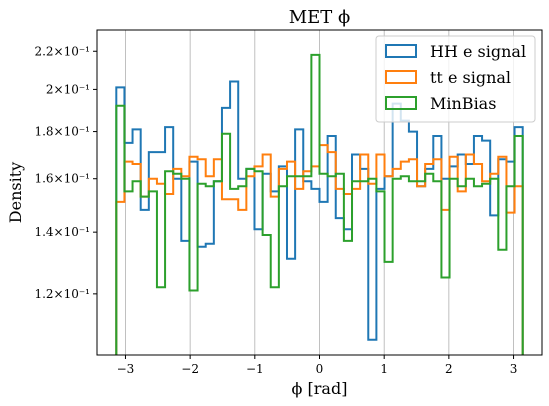 Image resolution: width=549 pixels, height=406 pixels. I want to click on legend-label: HH e signal, so click(478, 51).